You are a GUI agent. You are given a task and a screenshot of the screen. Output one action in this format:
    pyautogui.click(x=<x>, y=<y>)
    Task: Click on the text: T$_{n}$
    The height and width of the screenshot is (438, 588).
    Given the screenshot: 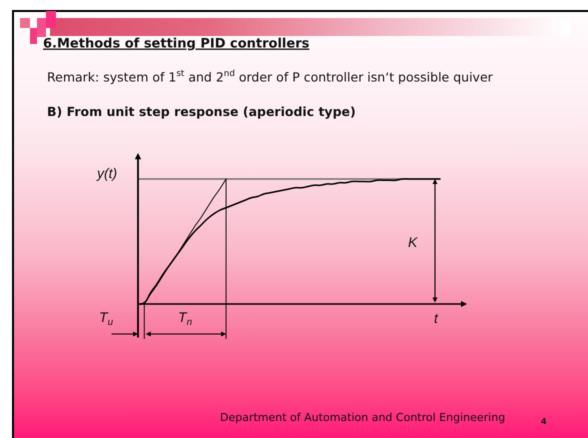 What is the action you would take?
    pyautogui.click(x=185, y=318)
    